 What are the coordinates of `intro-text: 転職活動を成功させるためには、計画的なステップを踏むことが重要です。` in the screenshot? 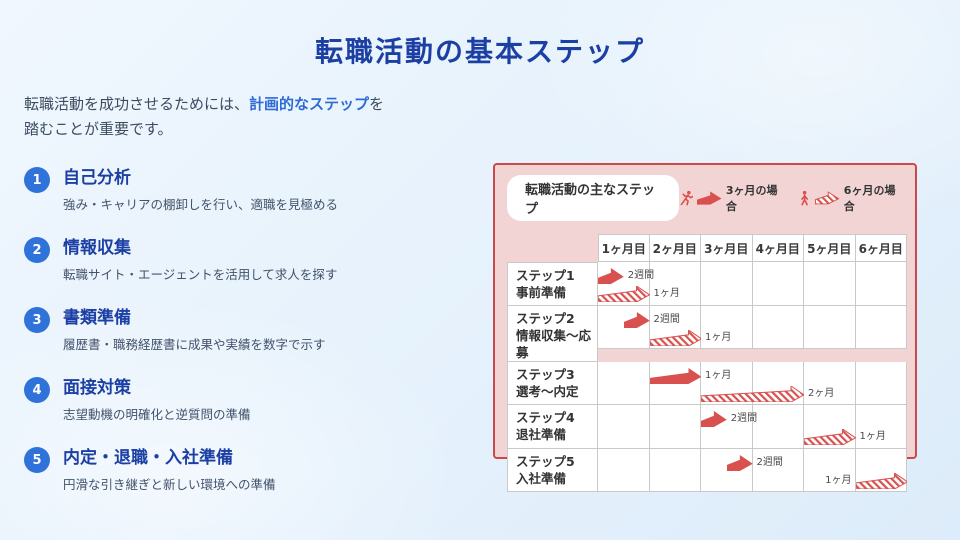 It's located at (249, 117).